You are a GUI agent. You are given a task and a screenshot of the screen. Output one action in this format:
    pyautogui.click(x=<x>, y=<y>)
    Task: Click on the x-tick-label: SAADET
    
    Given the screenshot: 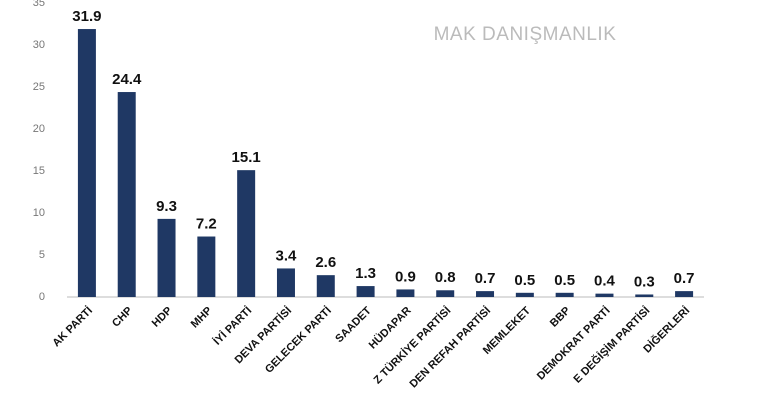 What is the action you would take?
    pyautogui.click(x=353, y=324)
    